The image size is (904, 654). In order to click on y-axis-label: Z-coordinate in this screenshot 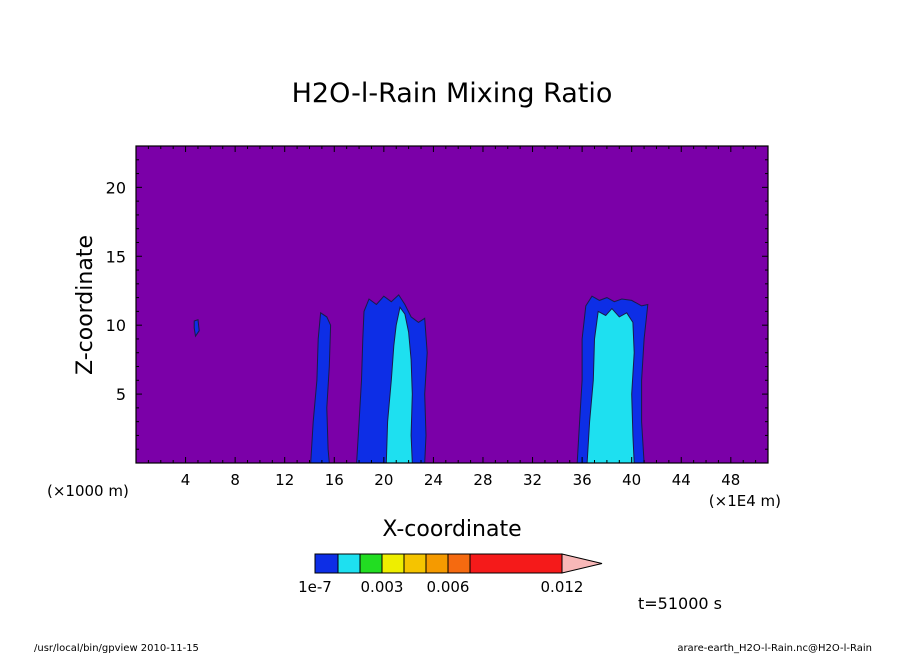, I will do `click(85, 305)`.